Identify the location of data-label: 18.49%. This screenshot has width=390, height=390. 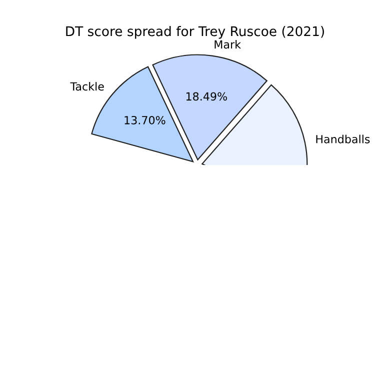
(206, 96).